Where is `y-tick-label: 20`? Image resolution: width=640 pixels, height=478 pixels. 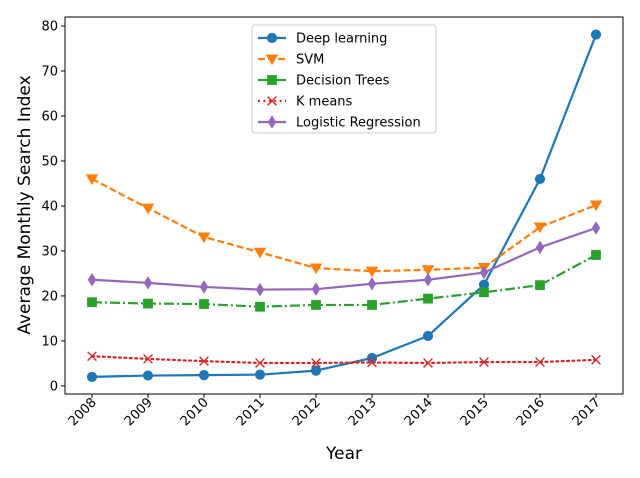
y-tick-label: 20 is located at coordinates (49, 296).